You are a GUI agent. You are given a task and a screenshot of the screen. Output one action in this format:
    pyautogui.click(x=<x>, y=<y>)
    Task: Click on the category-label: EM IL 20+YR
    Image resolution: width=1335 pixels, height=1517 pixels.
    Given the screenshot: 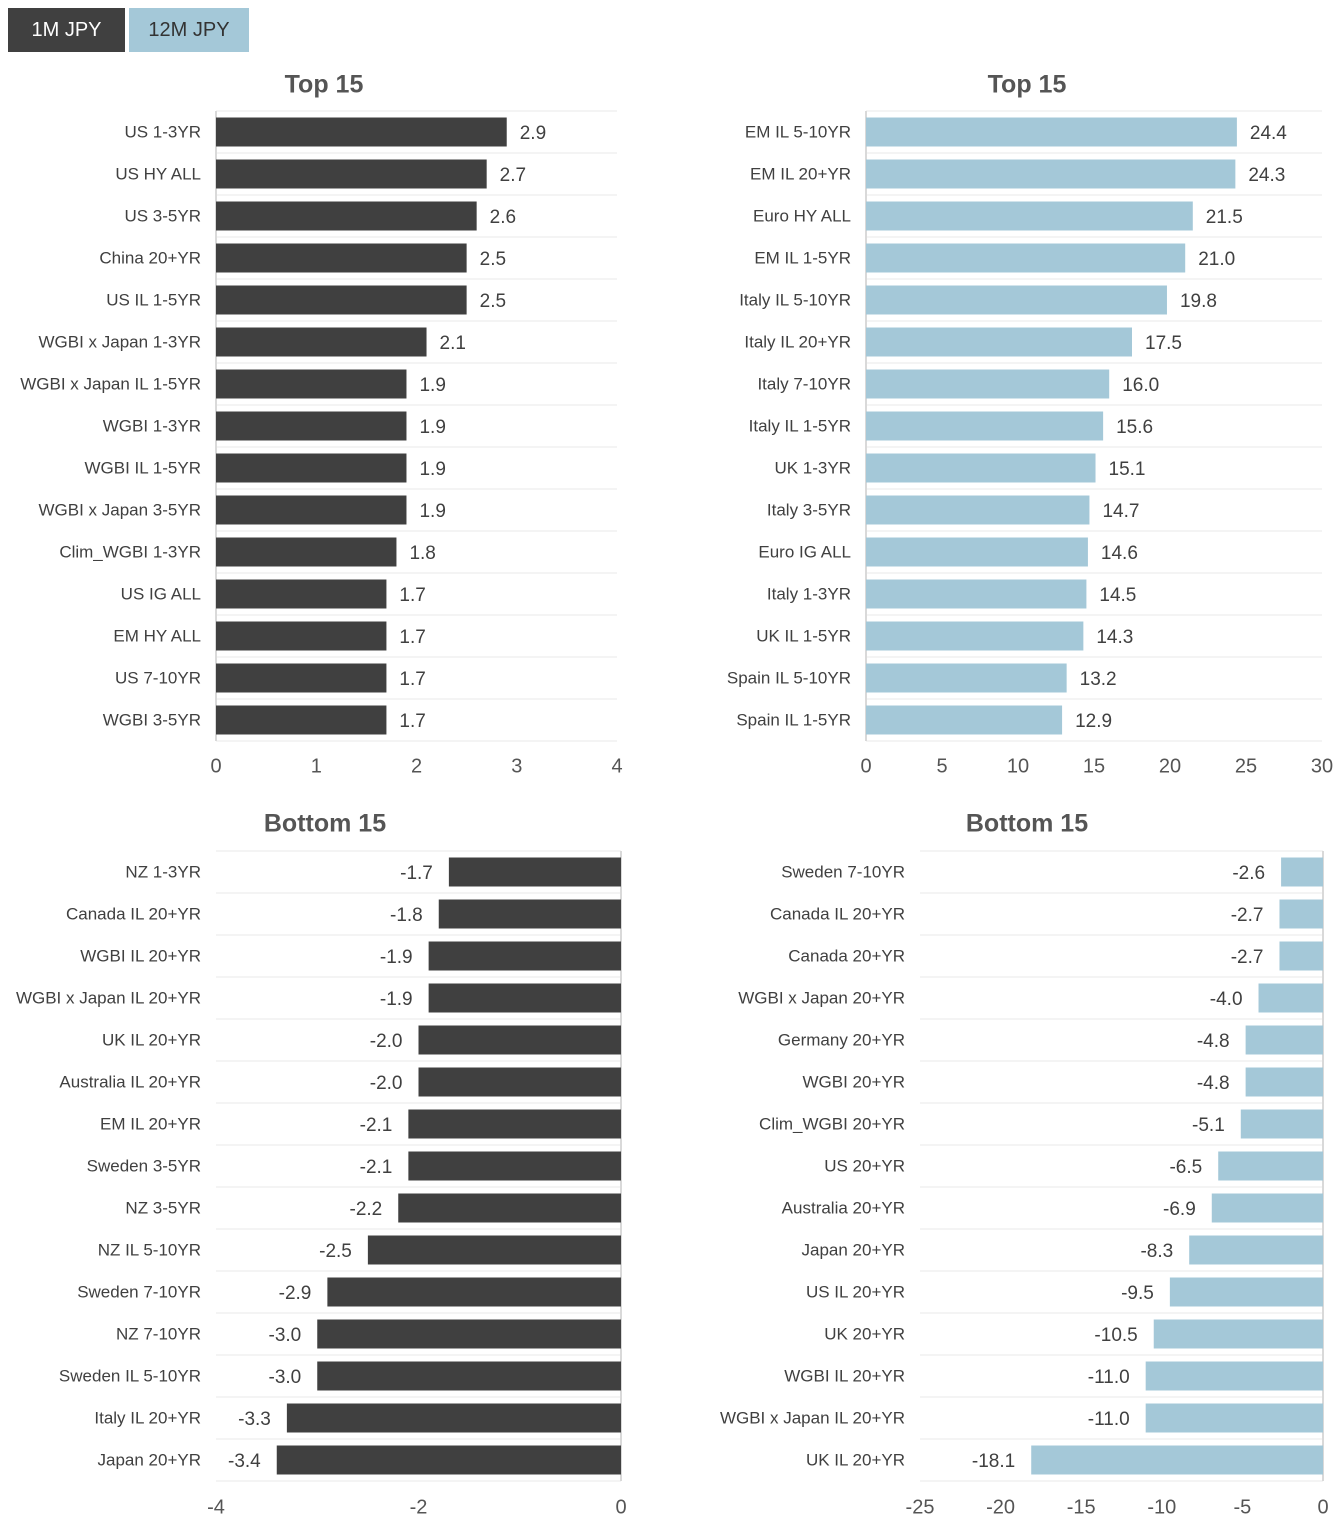 What is the action you would take?
    pyautogui.click(x=800, y=173)
    